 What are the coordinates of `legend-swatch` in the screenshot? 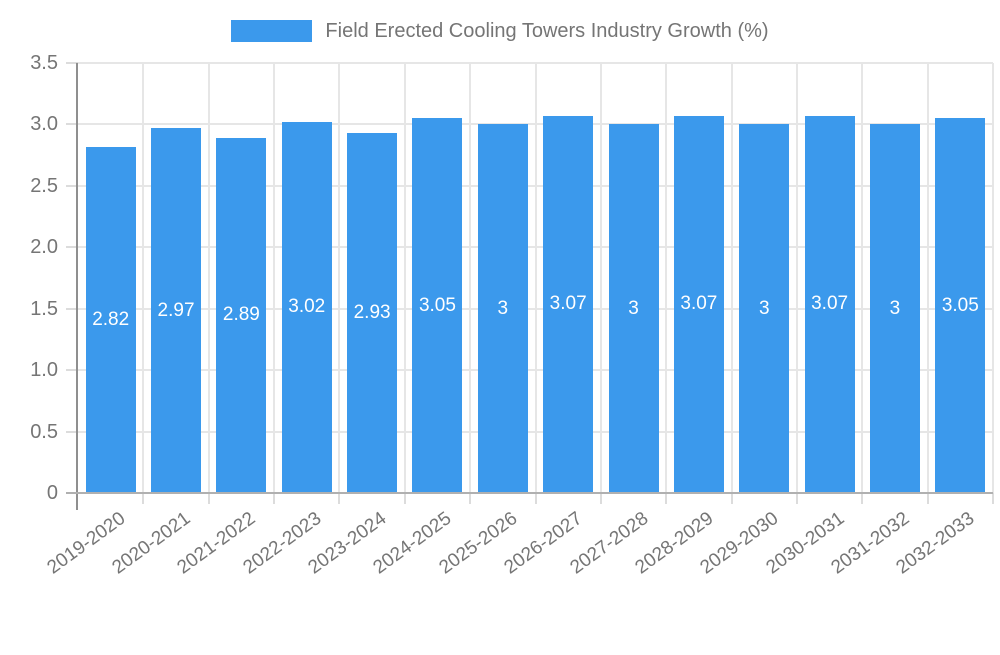 It's located at (272, 31).